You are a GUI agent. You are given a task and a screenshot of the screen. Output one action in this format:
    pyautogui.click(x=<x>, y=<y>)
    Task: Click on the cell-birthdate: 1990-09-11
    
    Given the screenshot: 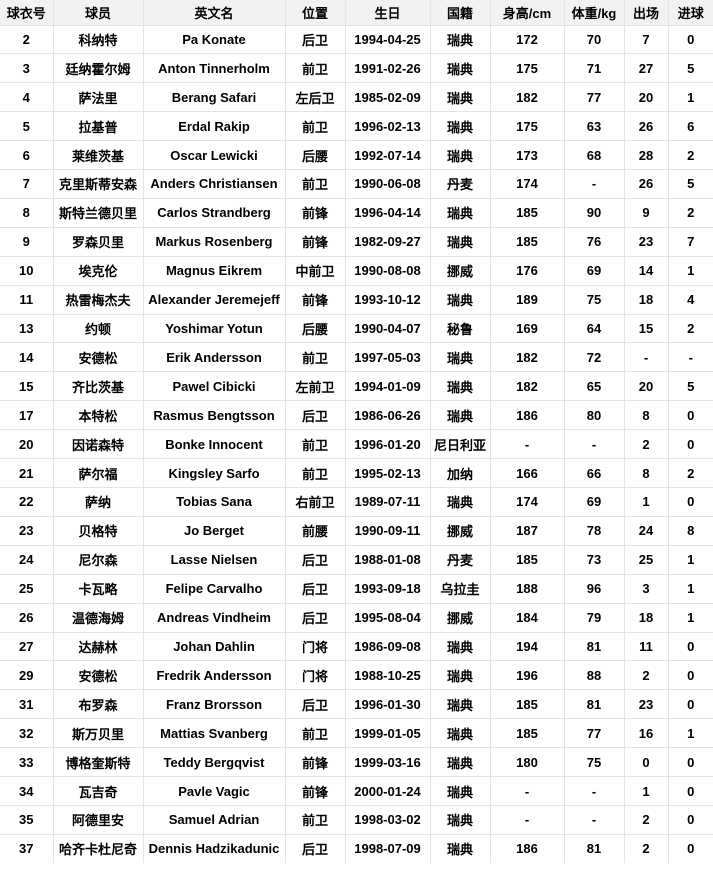 What is the action you would take?
    pyautogui.click(x=387, y=530)
    